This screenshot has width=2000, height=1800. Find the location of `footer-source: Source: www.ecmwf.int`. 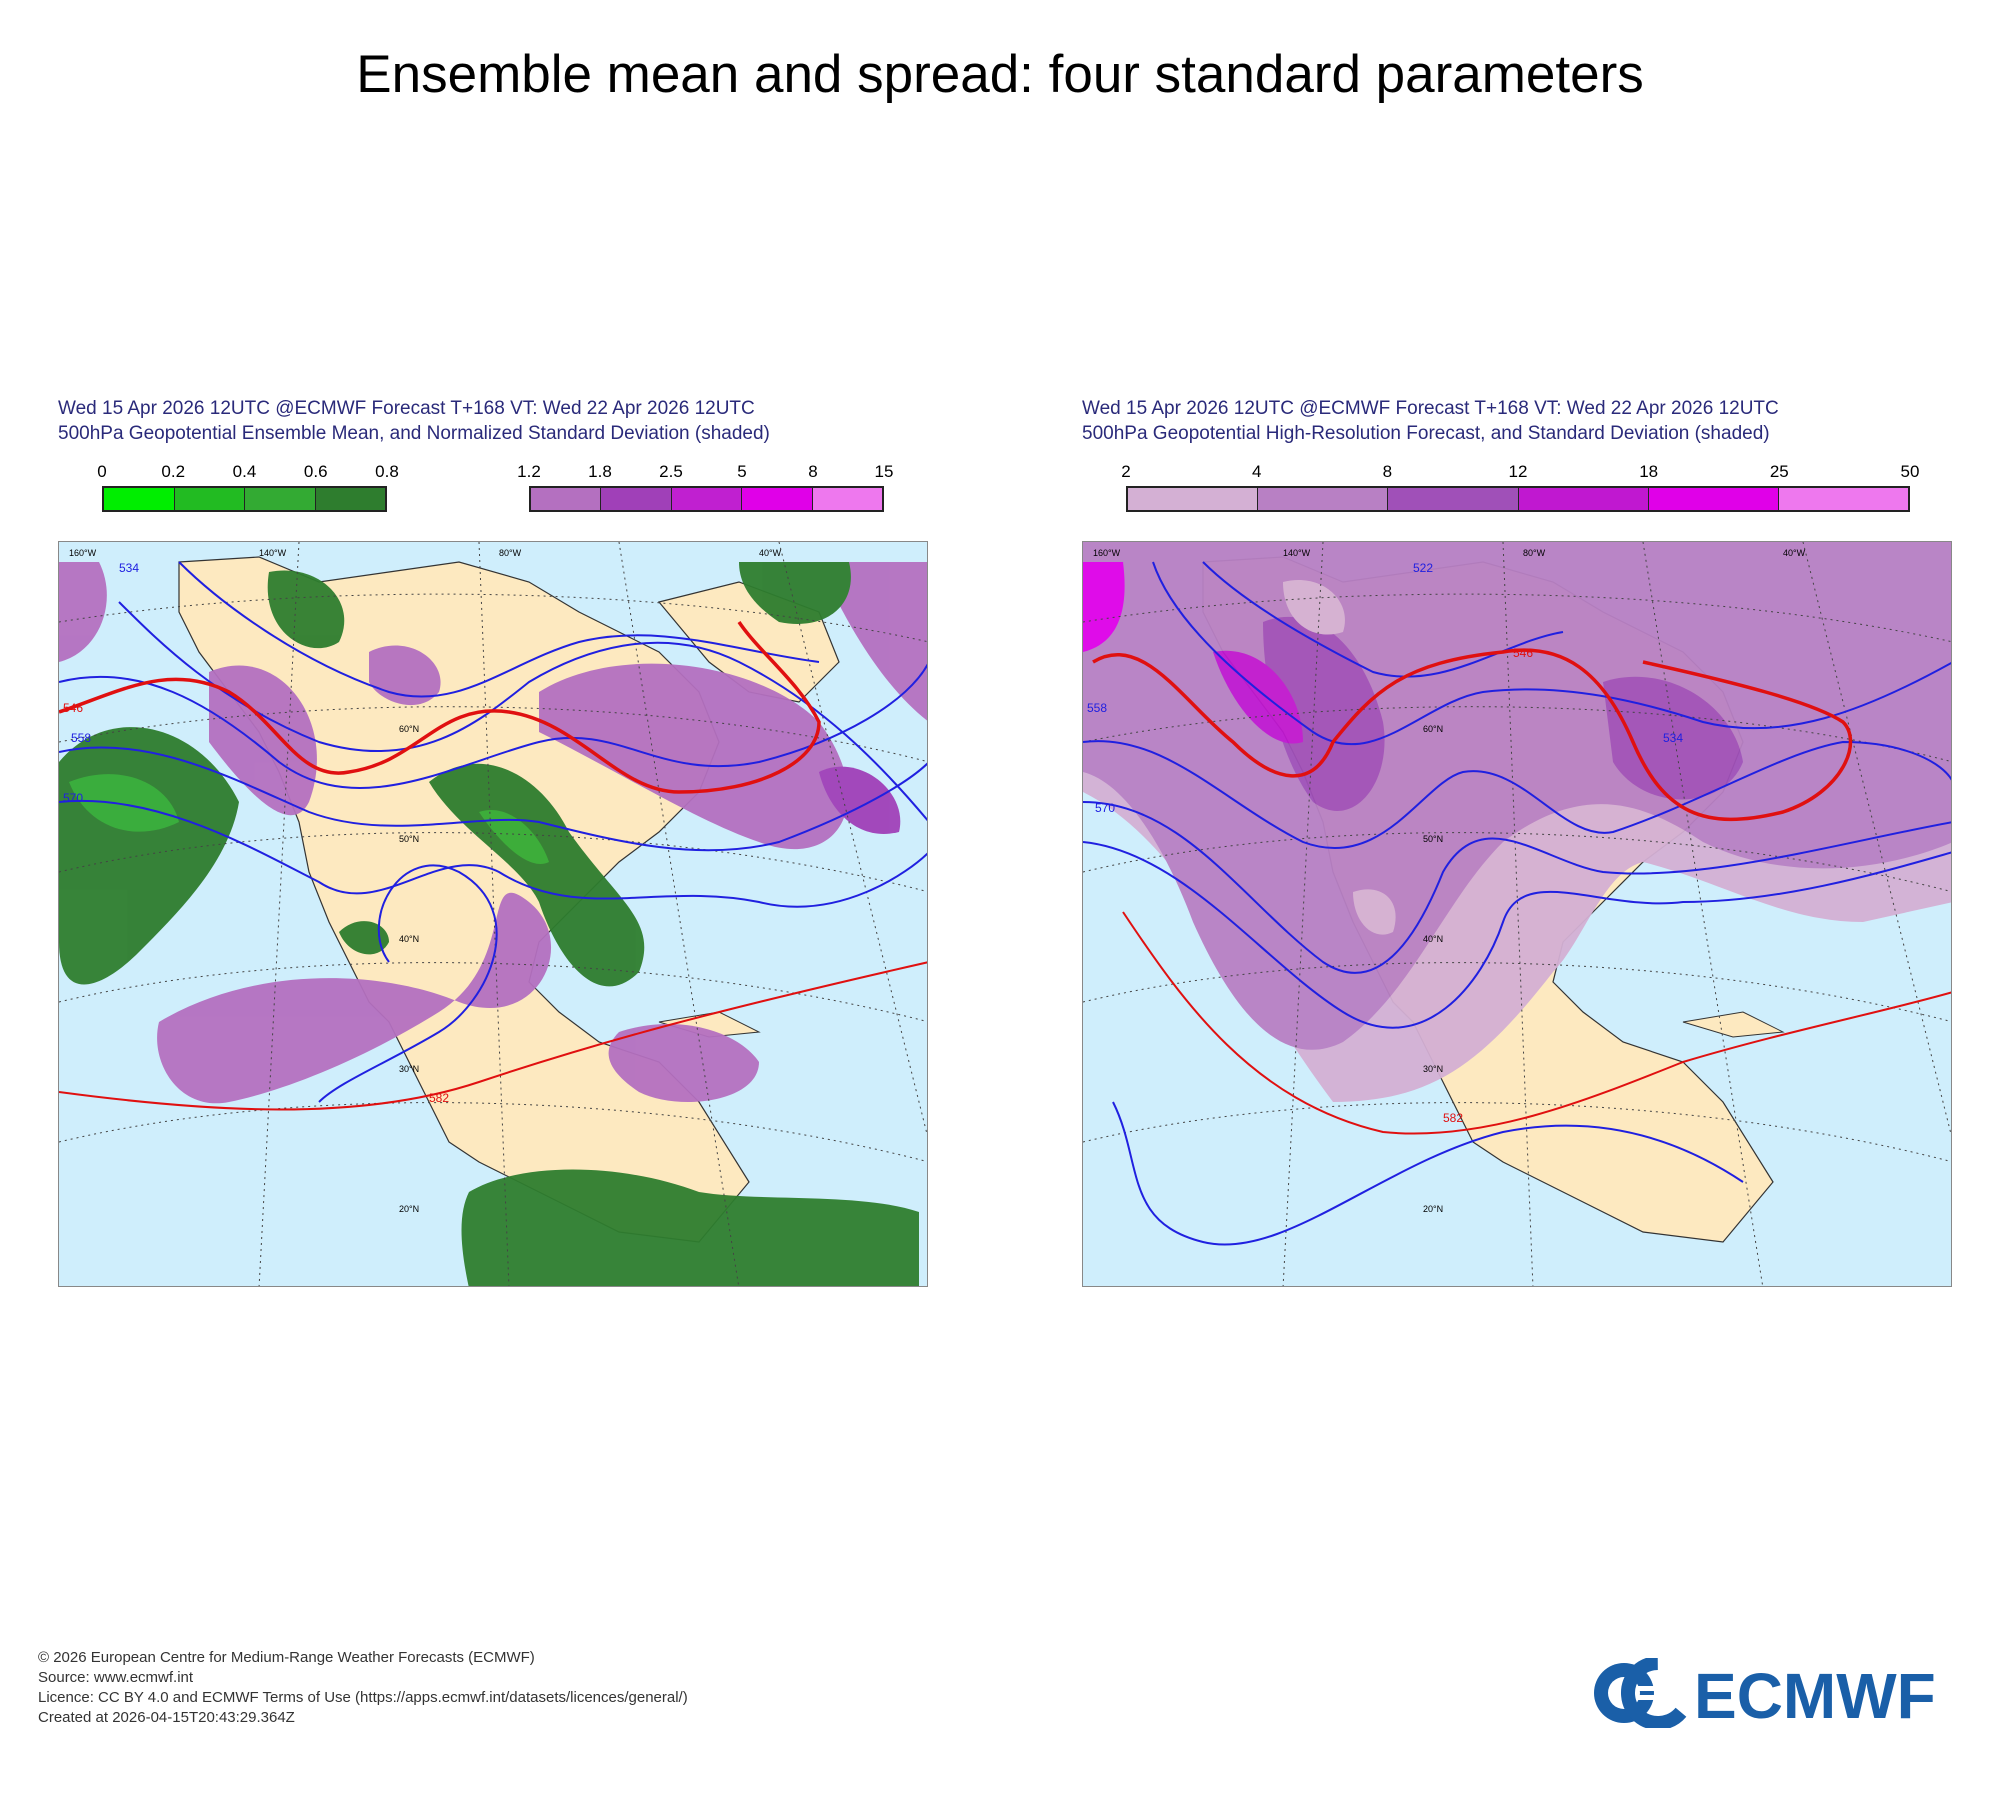

footer-source: Source: www.ecmwf.int is located at coordinates (116, 1677).